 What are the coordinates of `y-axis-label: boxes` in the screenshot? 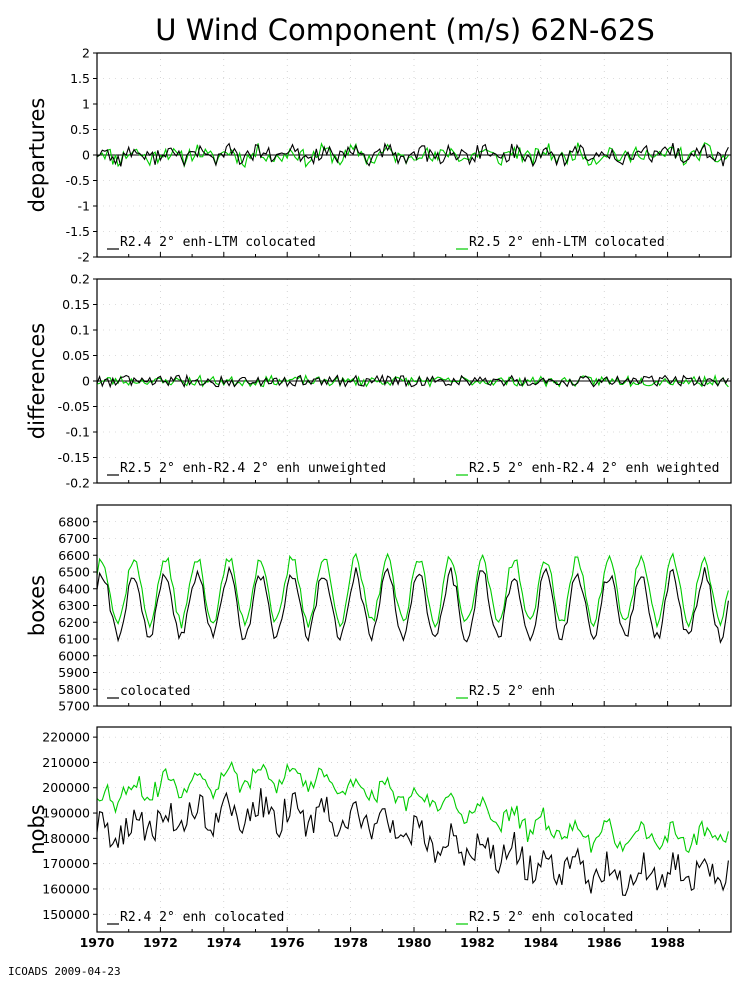 It's located at (37, 605).